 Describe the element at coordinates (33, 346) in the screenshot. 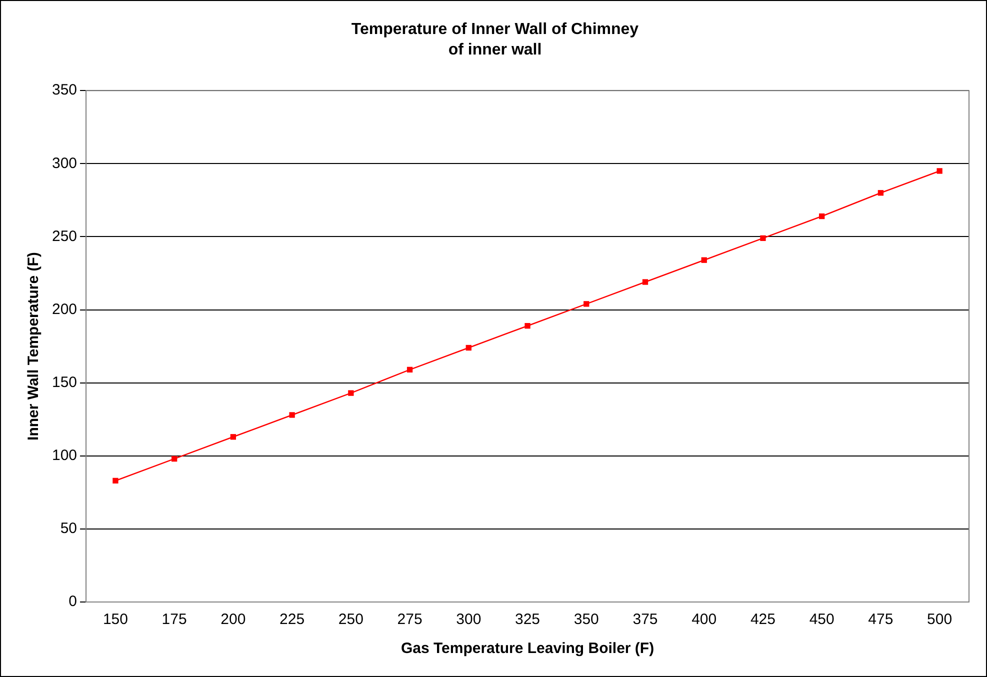

I see `y-axis-title: Inner Wall Temperature (F)` at that location.